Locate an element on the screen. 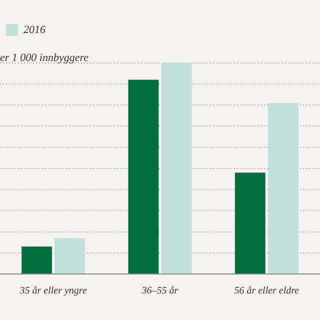 The height and width of the screenshot is (320, 320). x-tick-label: 35 år eller yngre is located at coordinates (53, 291).